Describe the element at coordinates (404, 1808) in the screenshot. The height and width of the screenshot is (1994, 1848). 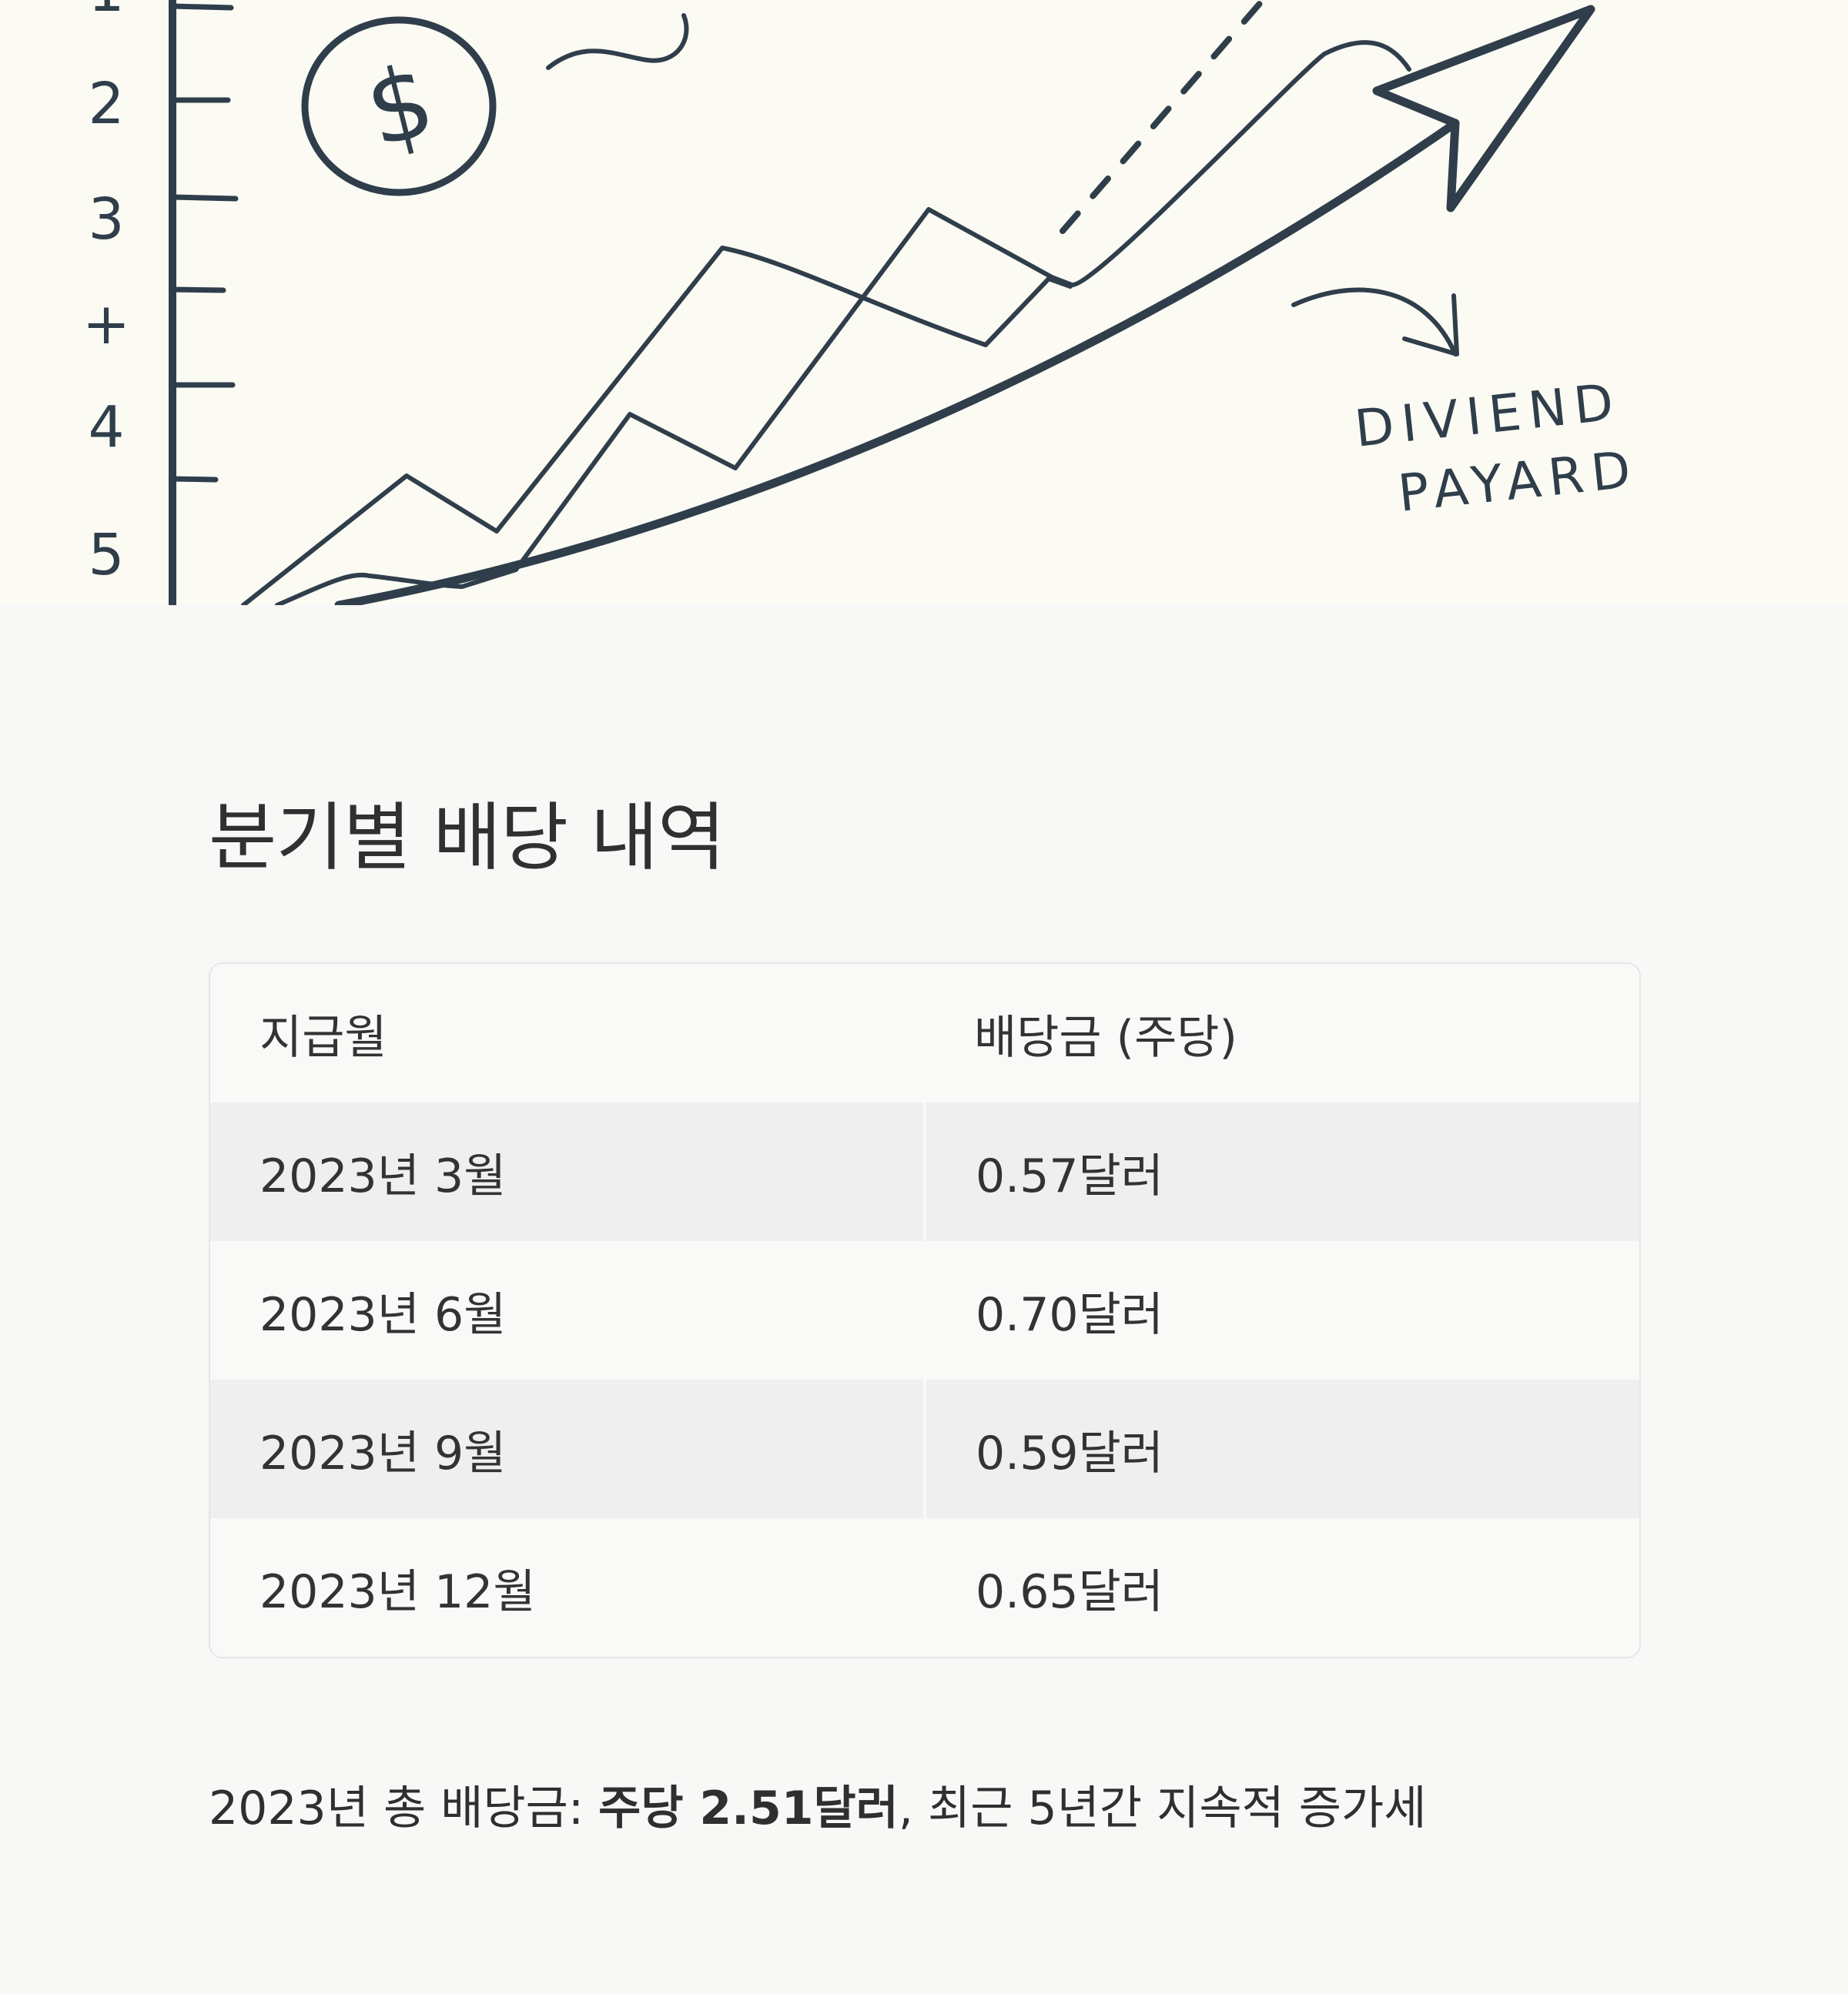
I see `summary-prefix: 2023년 총 배당금:` at that location.